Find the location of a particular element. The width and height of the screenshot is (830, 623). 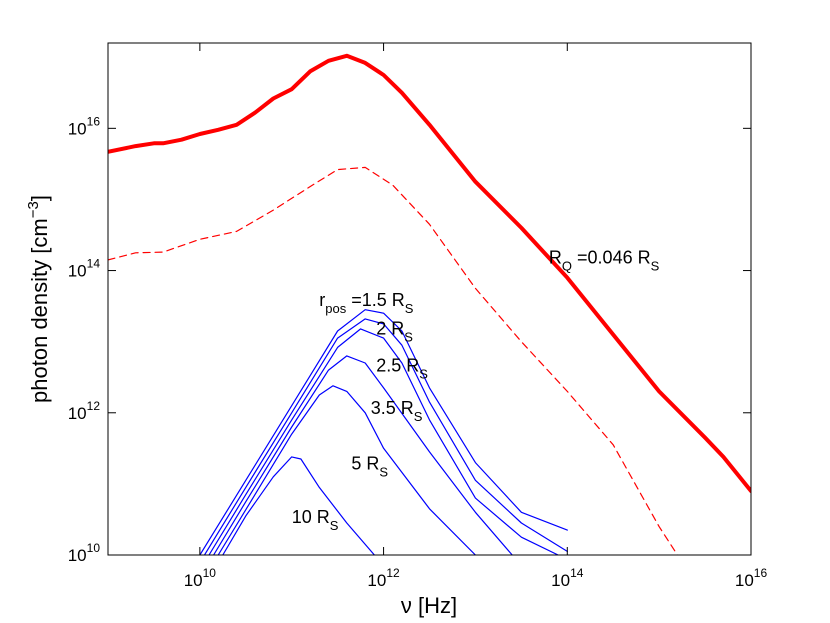

y-axis-label-main: photon density [cm is located at coordinates (39, 310).